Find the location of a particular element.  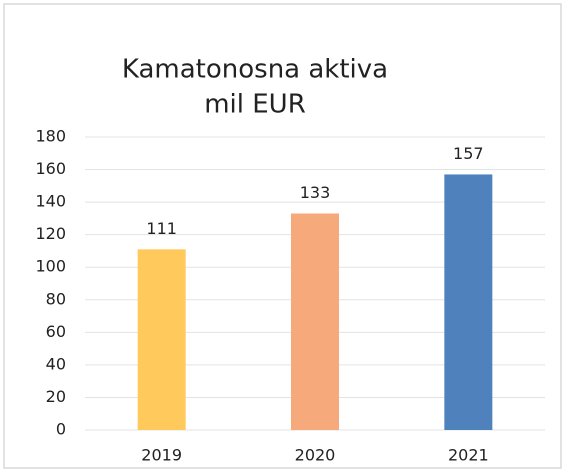

x-tick-label: 2021 is located at coordinates (468, 455).